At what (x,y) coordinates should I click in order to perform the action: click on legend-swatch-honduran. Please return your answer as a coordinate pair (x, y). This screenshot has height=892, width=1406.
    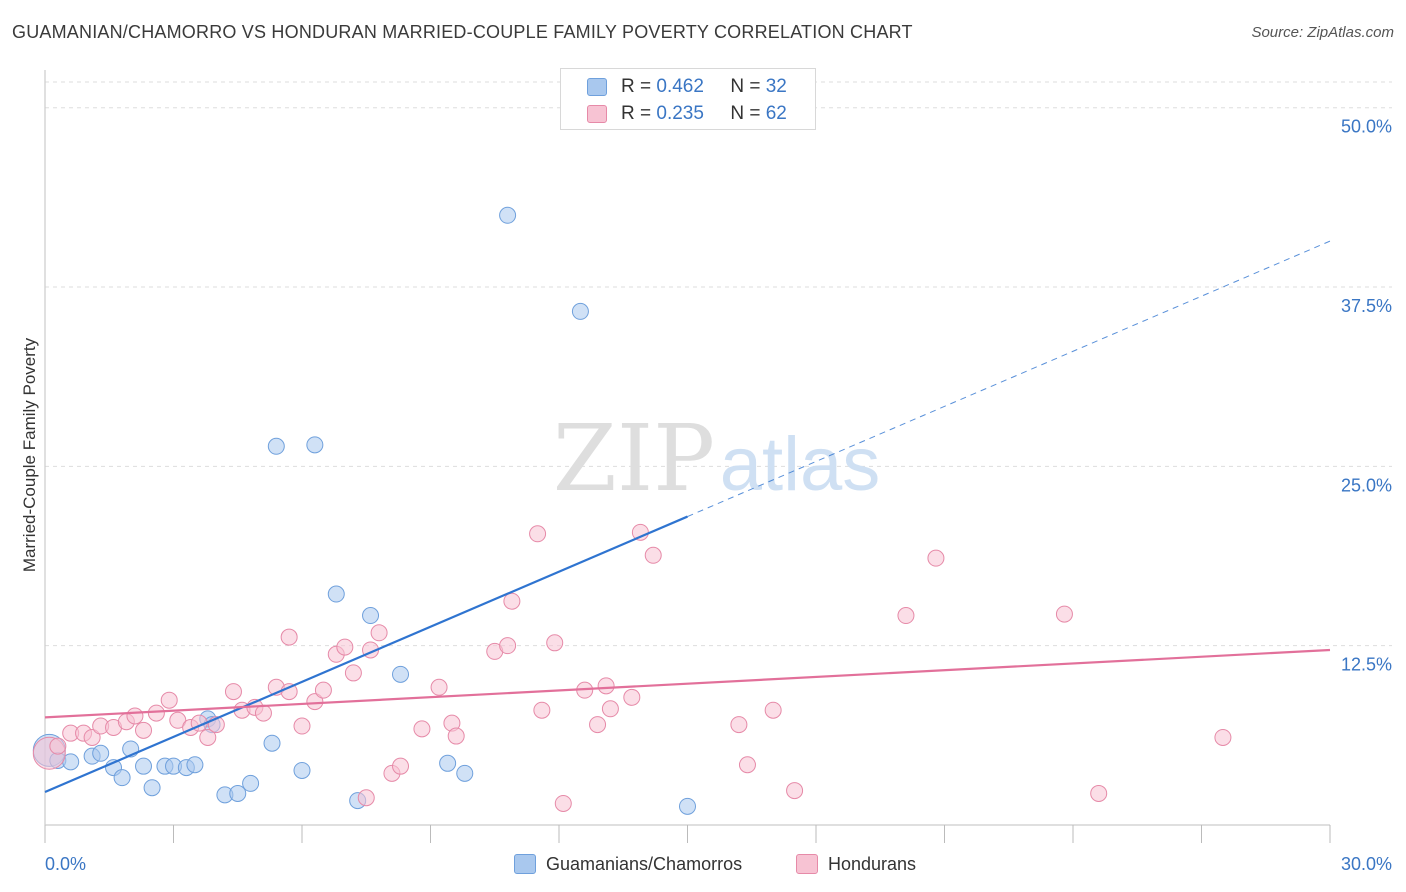
    Looking at the image, I should click on (807, 864).